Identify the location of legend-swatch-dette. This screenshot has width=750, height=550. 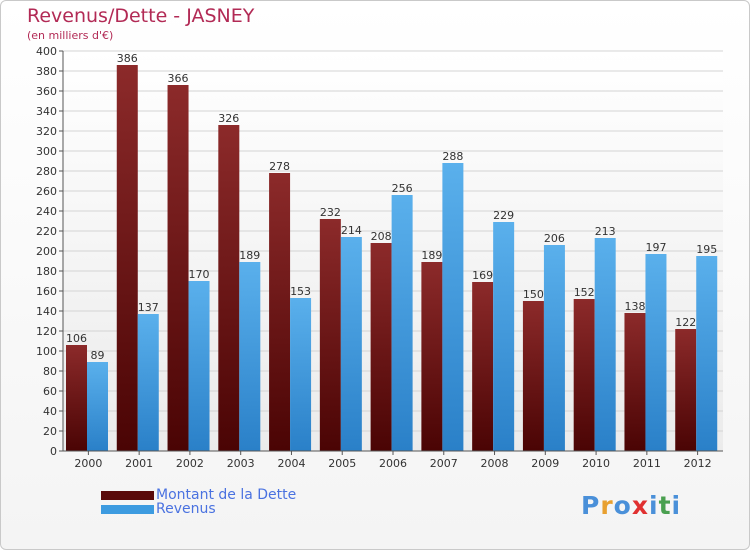
(127, 495).